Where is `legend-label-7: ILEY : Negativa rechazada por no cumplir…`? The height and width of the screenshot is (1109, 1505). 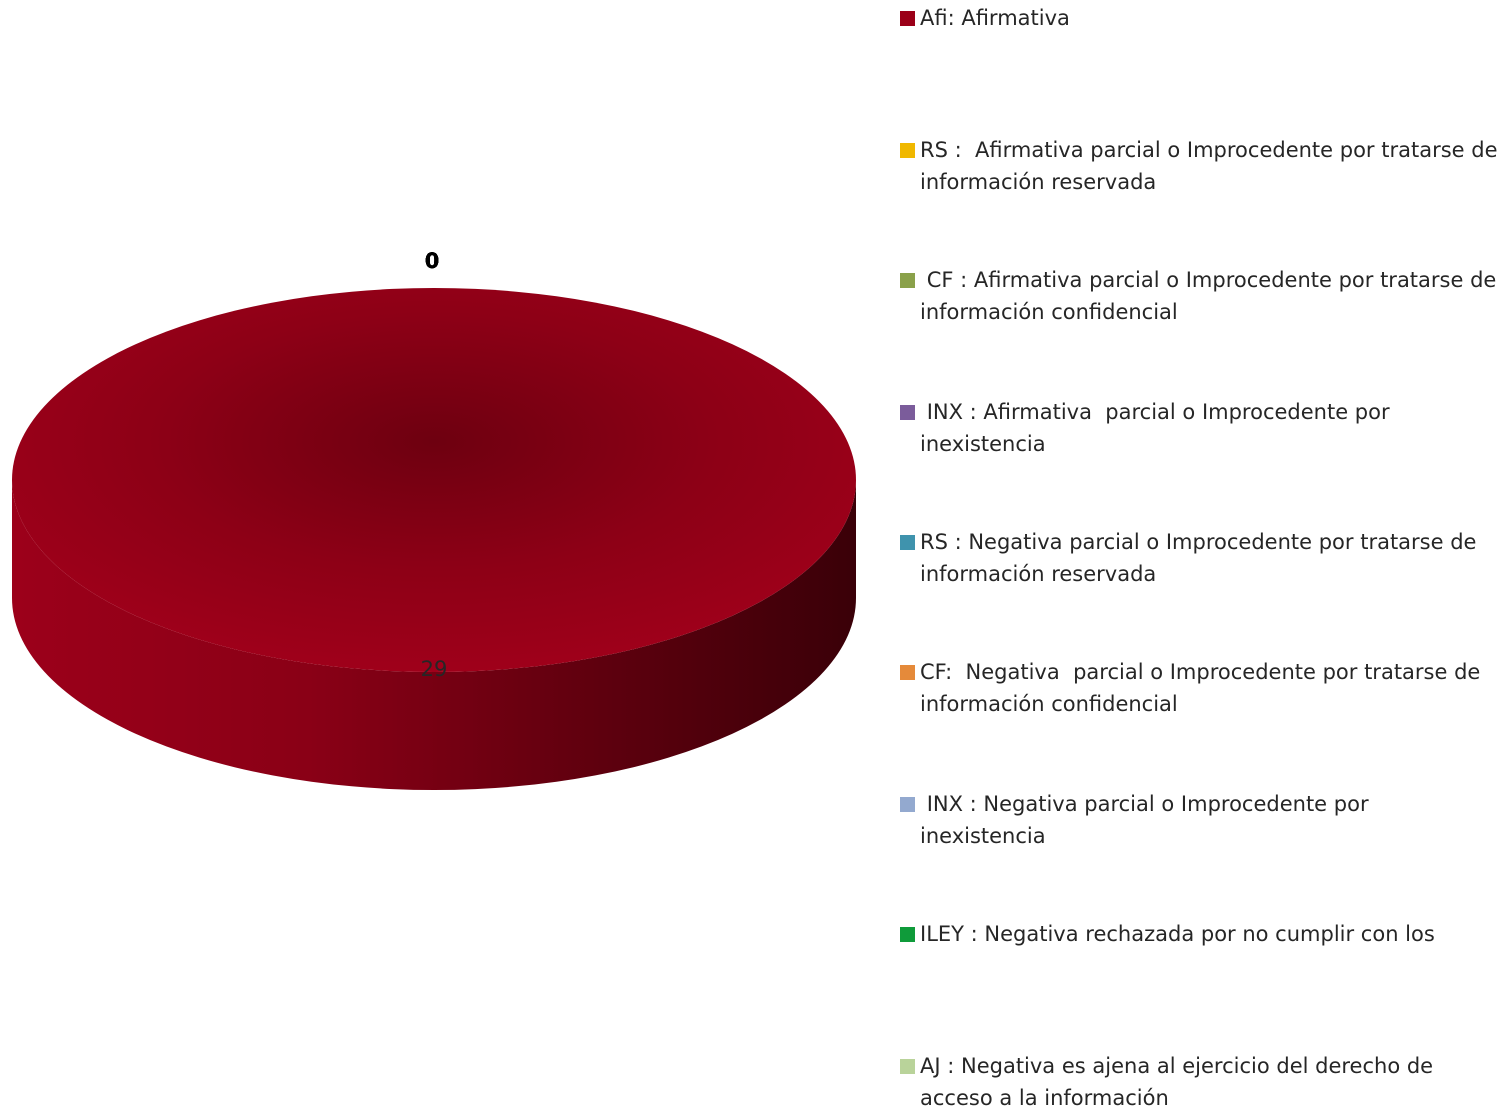
legend-label-7: ILEY : Negativa rechazada por no cumplir… is located at coordinates (1177, 934).